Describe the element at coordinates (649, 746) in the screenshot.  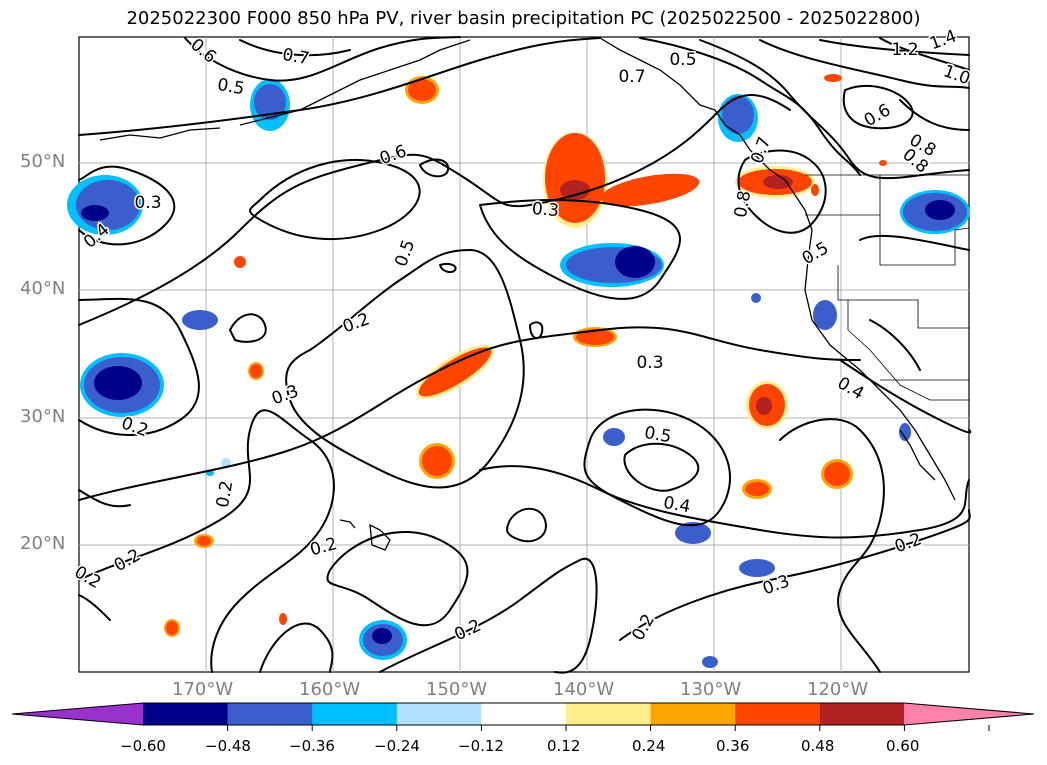
I see `colorbar-tick-label: 0.24` at that location.